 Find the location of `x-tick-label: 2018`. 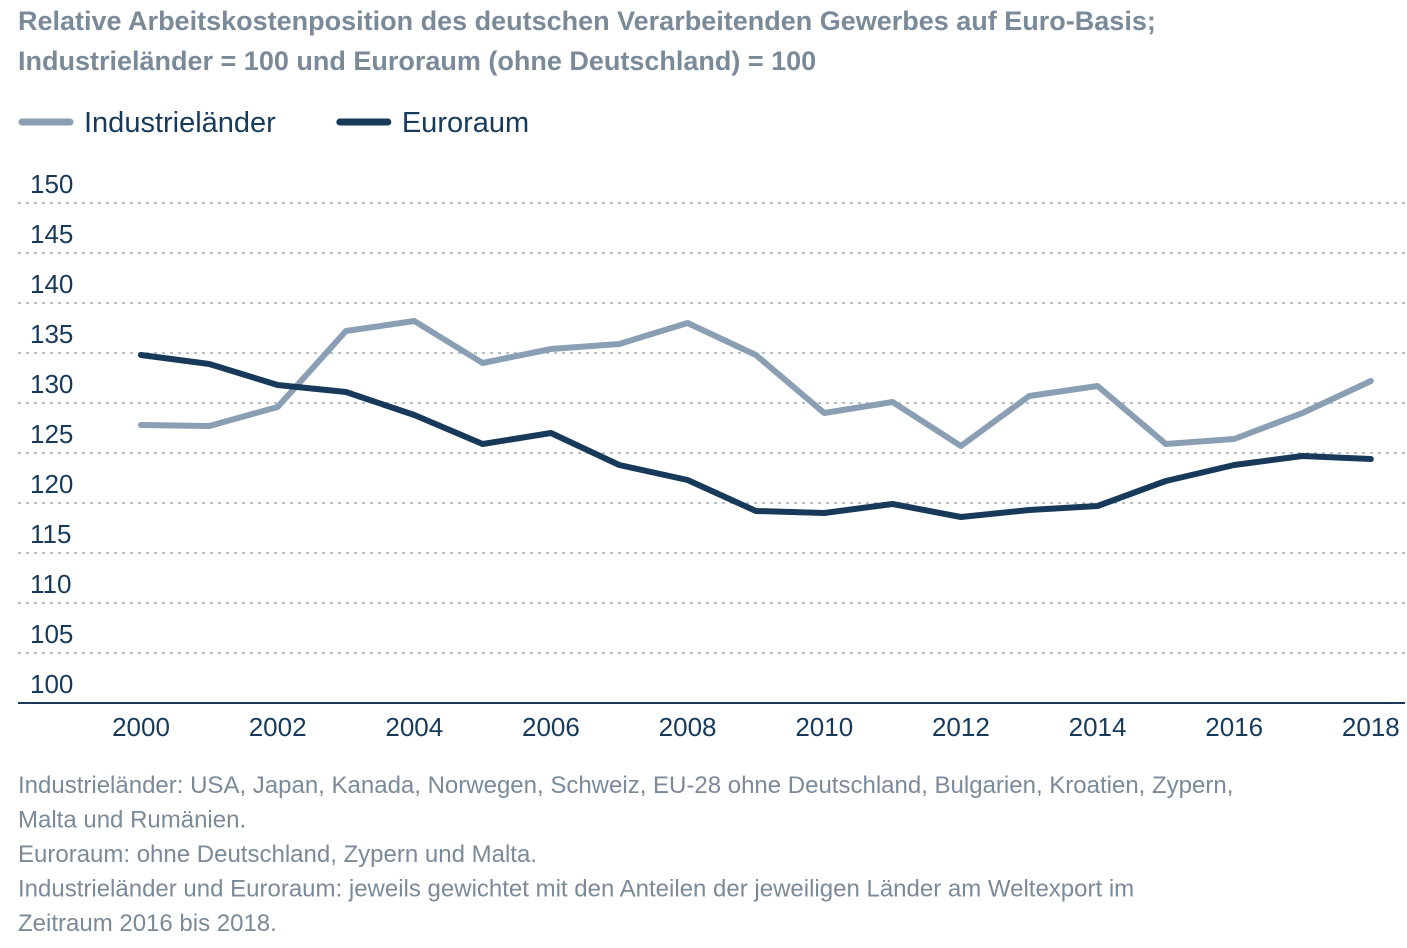

x-tick-label: 2018 is located at coordinates (1371, 727).